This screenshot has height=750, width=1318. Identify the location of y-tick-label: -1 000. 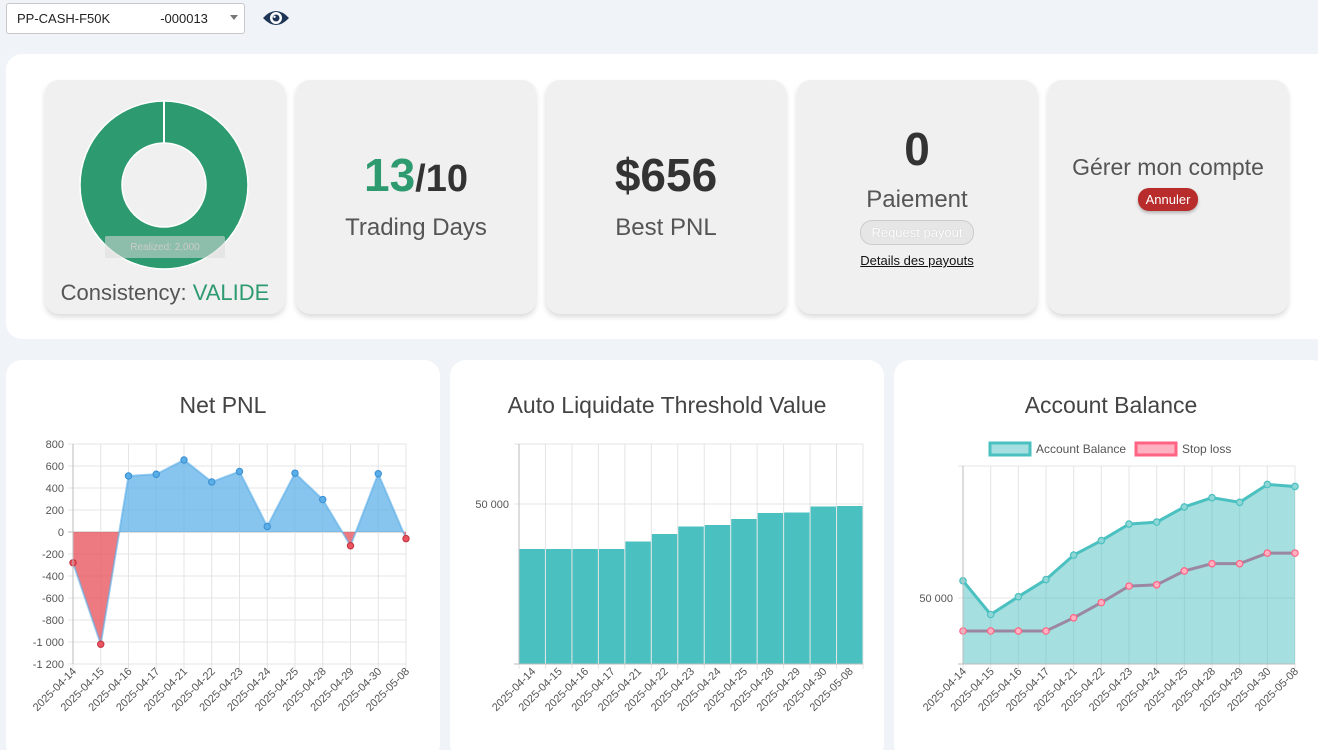
(48, 643).